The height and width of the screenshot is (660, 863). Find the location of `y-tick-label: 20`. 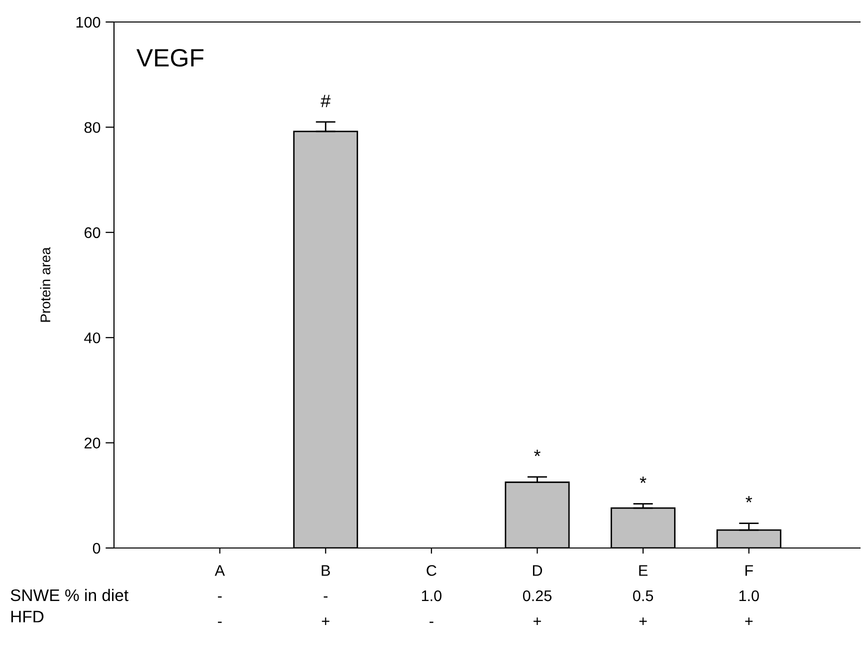

y-tick-label: 20 is located at coordinates (92, 443).